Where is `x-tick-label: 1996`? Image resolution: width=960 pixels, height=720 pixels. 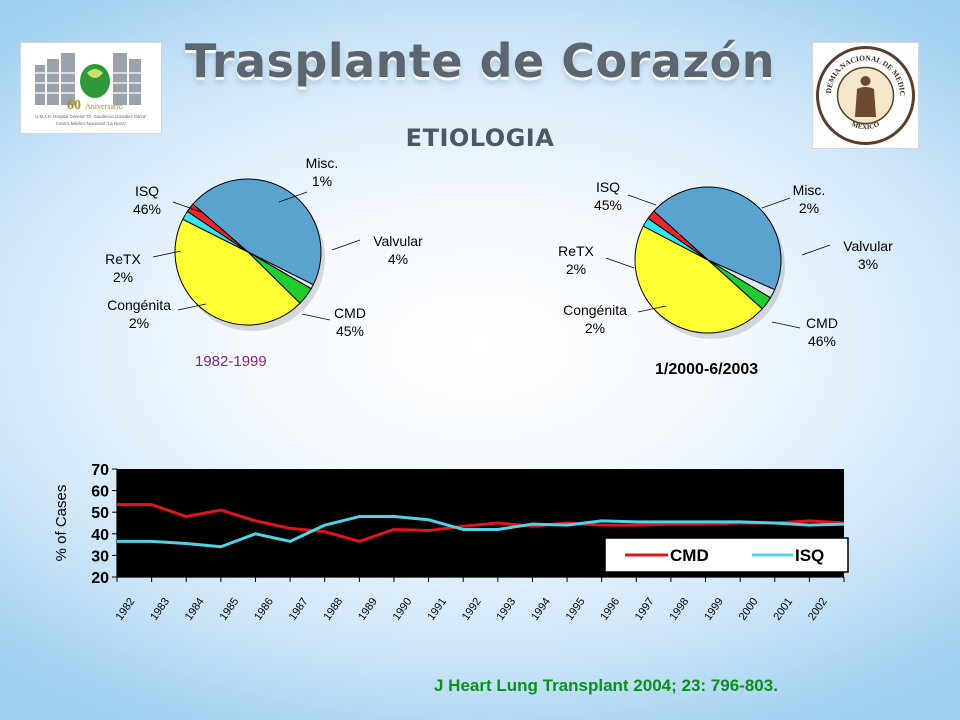
x-tick-label: 1996 is located at coordinates (610, 609).